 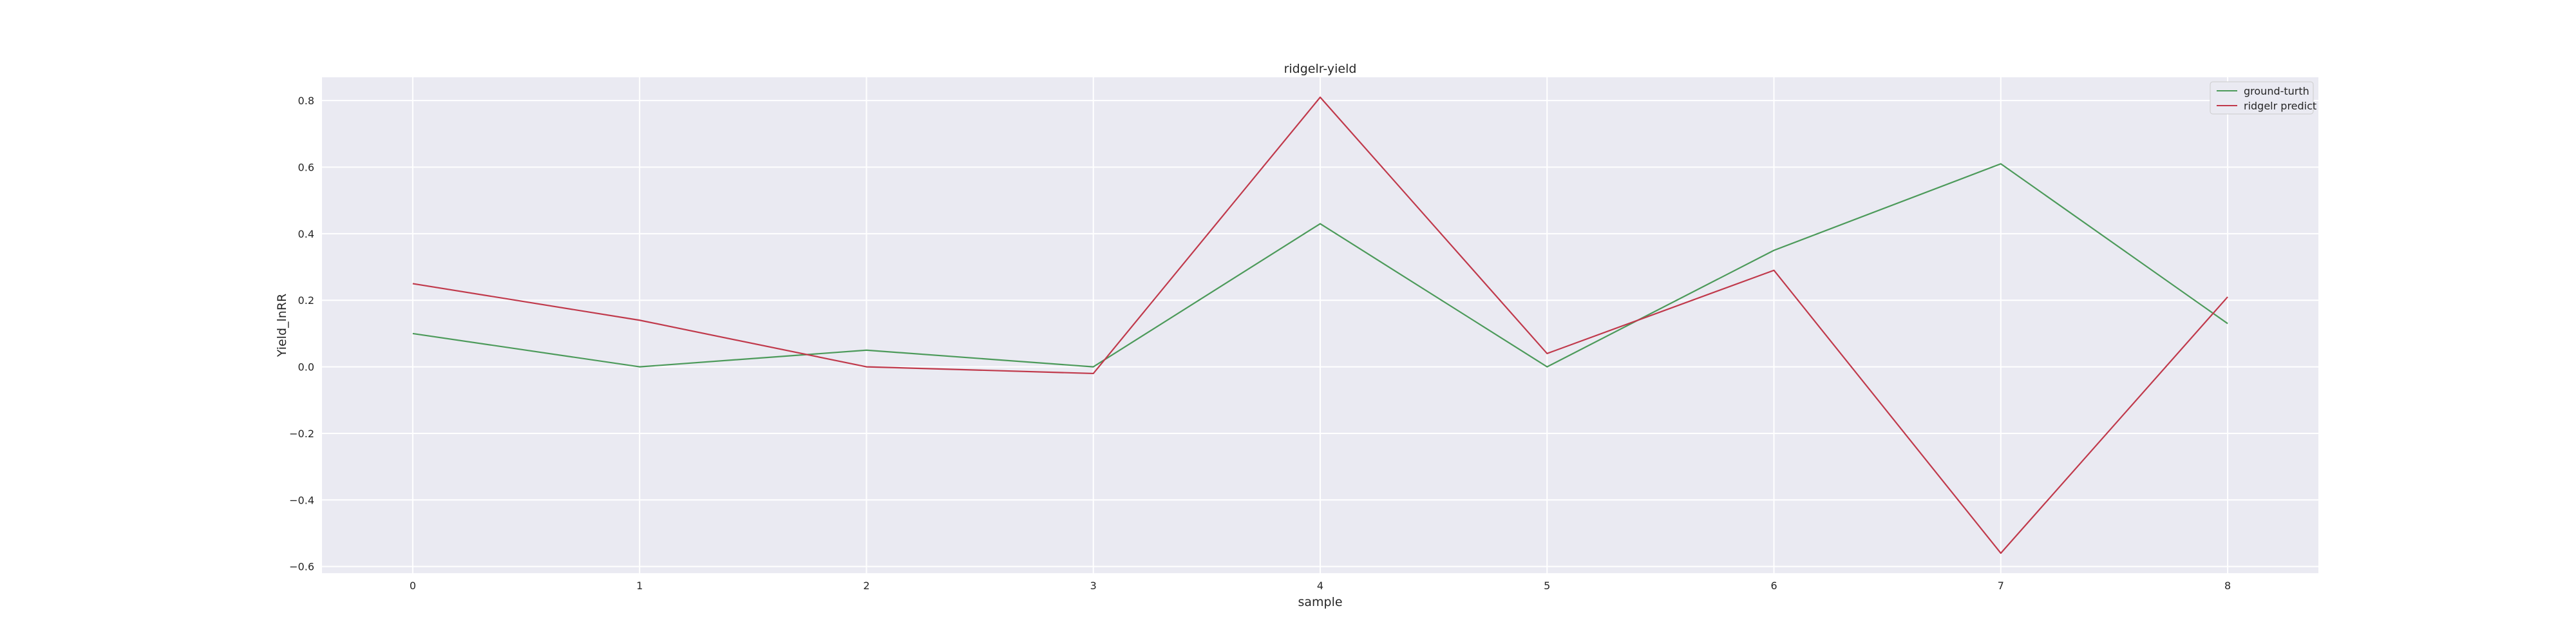 I want to click on legend-label-ridgelr-predict: ridgelr predict, so click(x=2280, y=106).